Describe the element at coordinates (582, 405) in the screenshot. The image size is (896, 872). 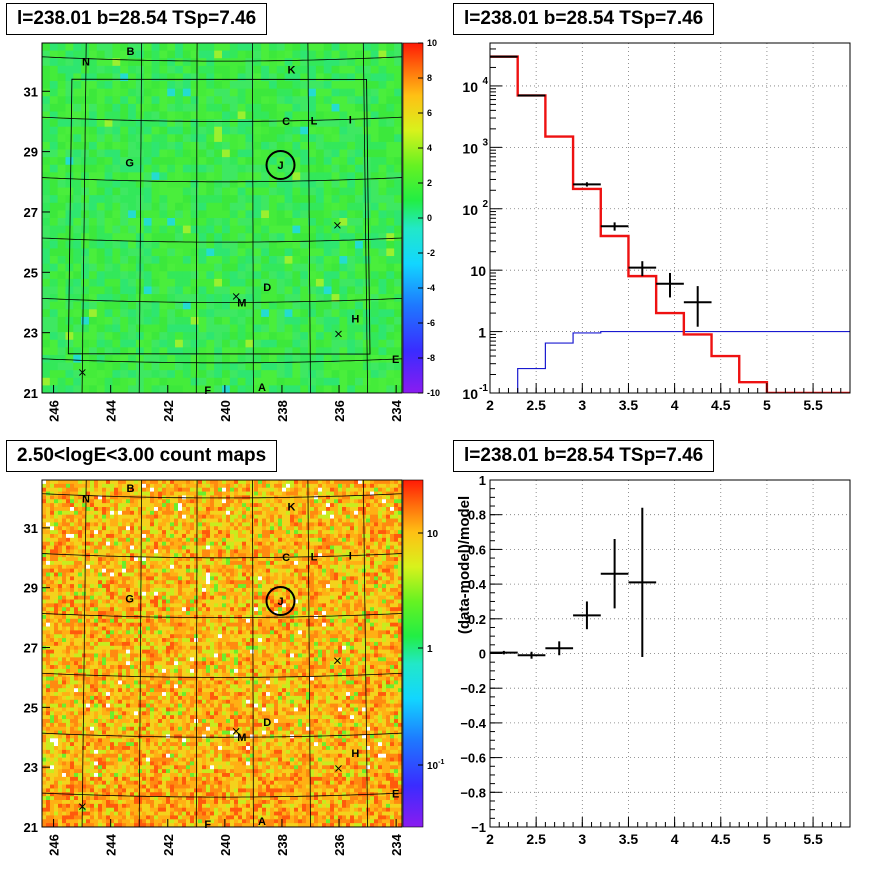
I see `x-tick-label: 3` at that location.